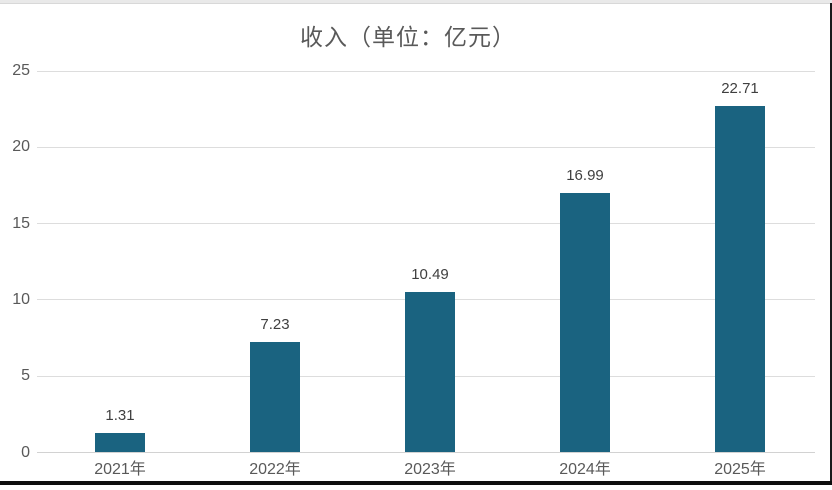 Image resolution: width=832 pixels, height=490 pixels. Describe the element at coordinates (120, 415) in the screenshot. I see `bar-value-label: 1.31` at that location.